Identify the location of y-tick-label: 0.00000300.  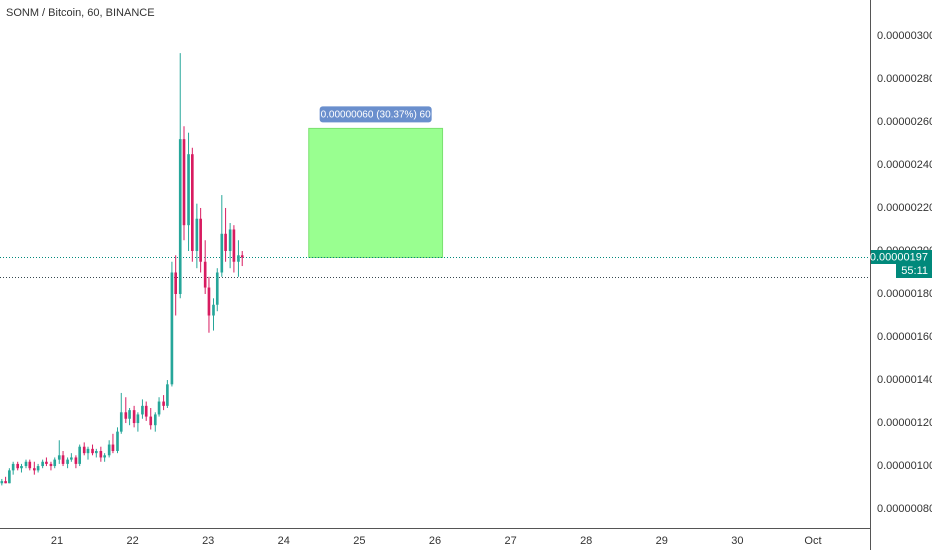
(904, 36).